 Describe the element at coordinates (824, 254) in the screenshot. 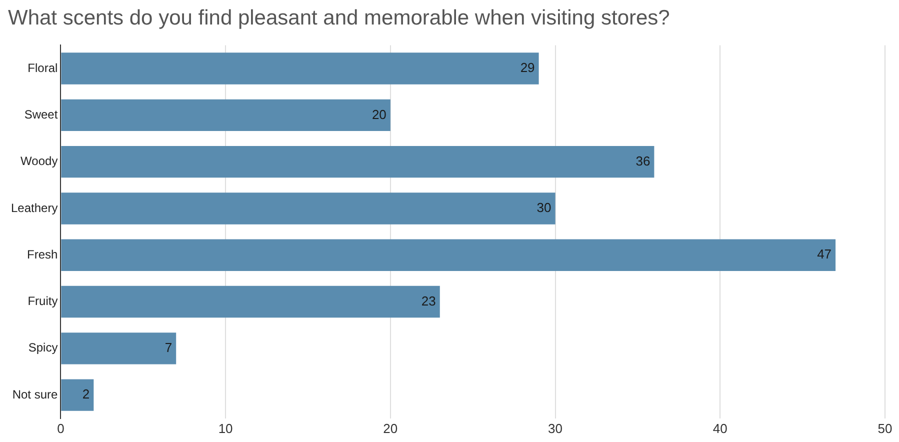

I see `data-label: 47` at that location.